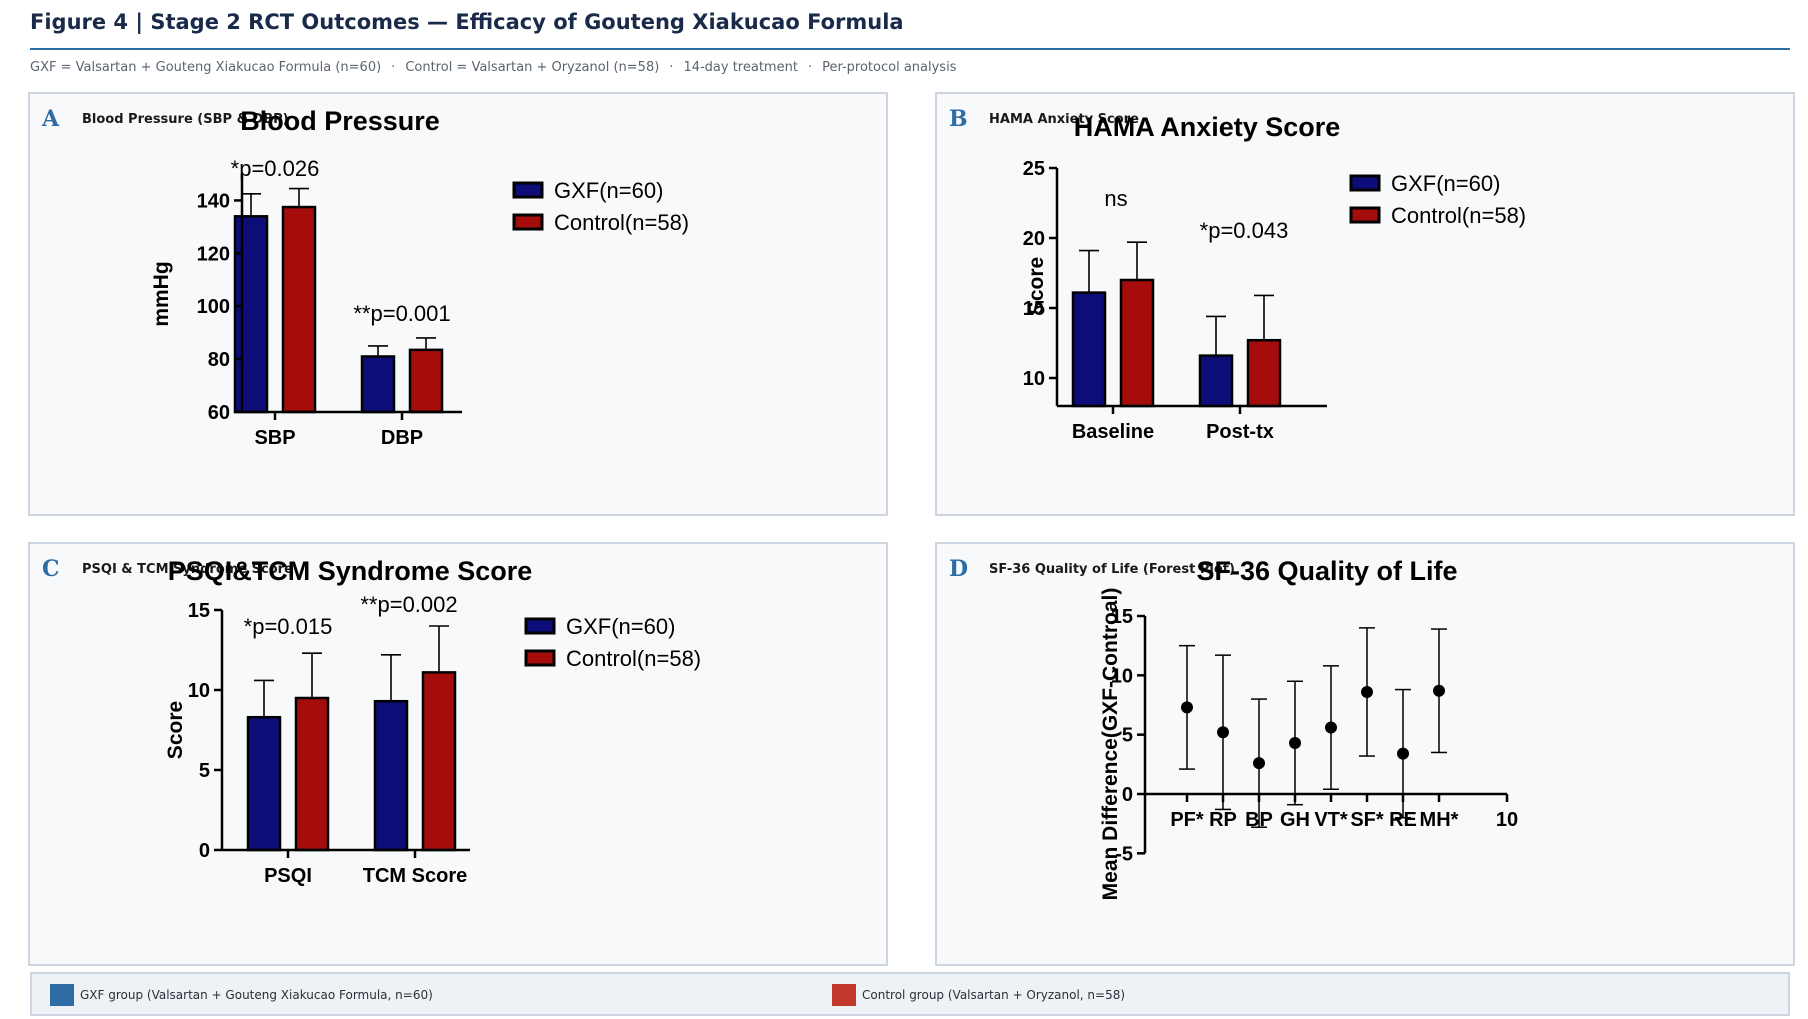 The height and width of the screenshot is (1019, 1808). I want to click on y-axis-label: mmHg, so click(161, 293).